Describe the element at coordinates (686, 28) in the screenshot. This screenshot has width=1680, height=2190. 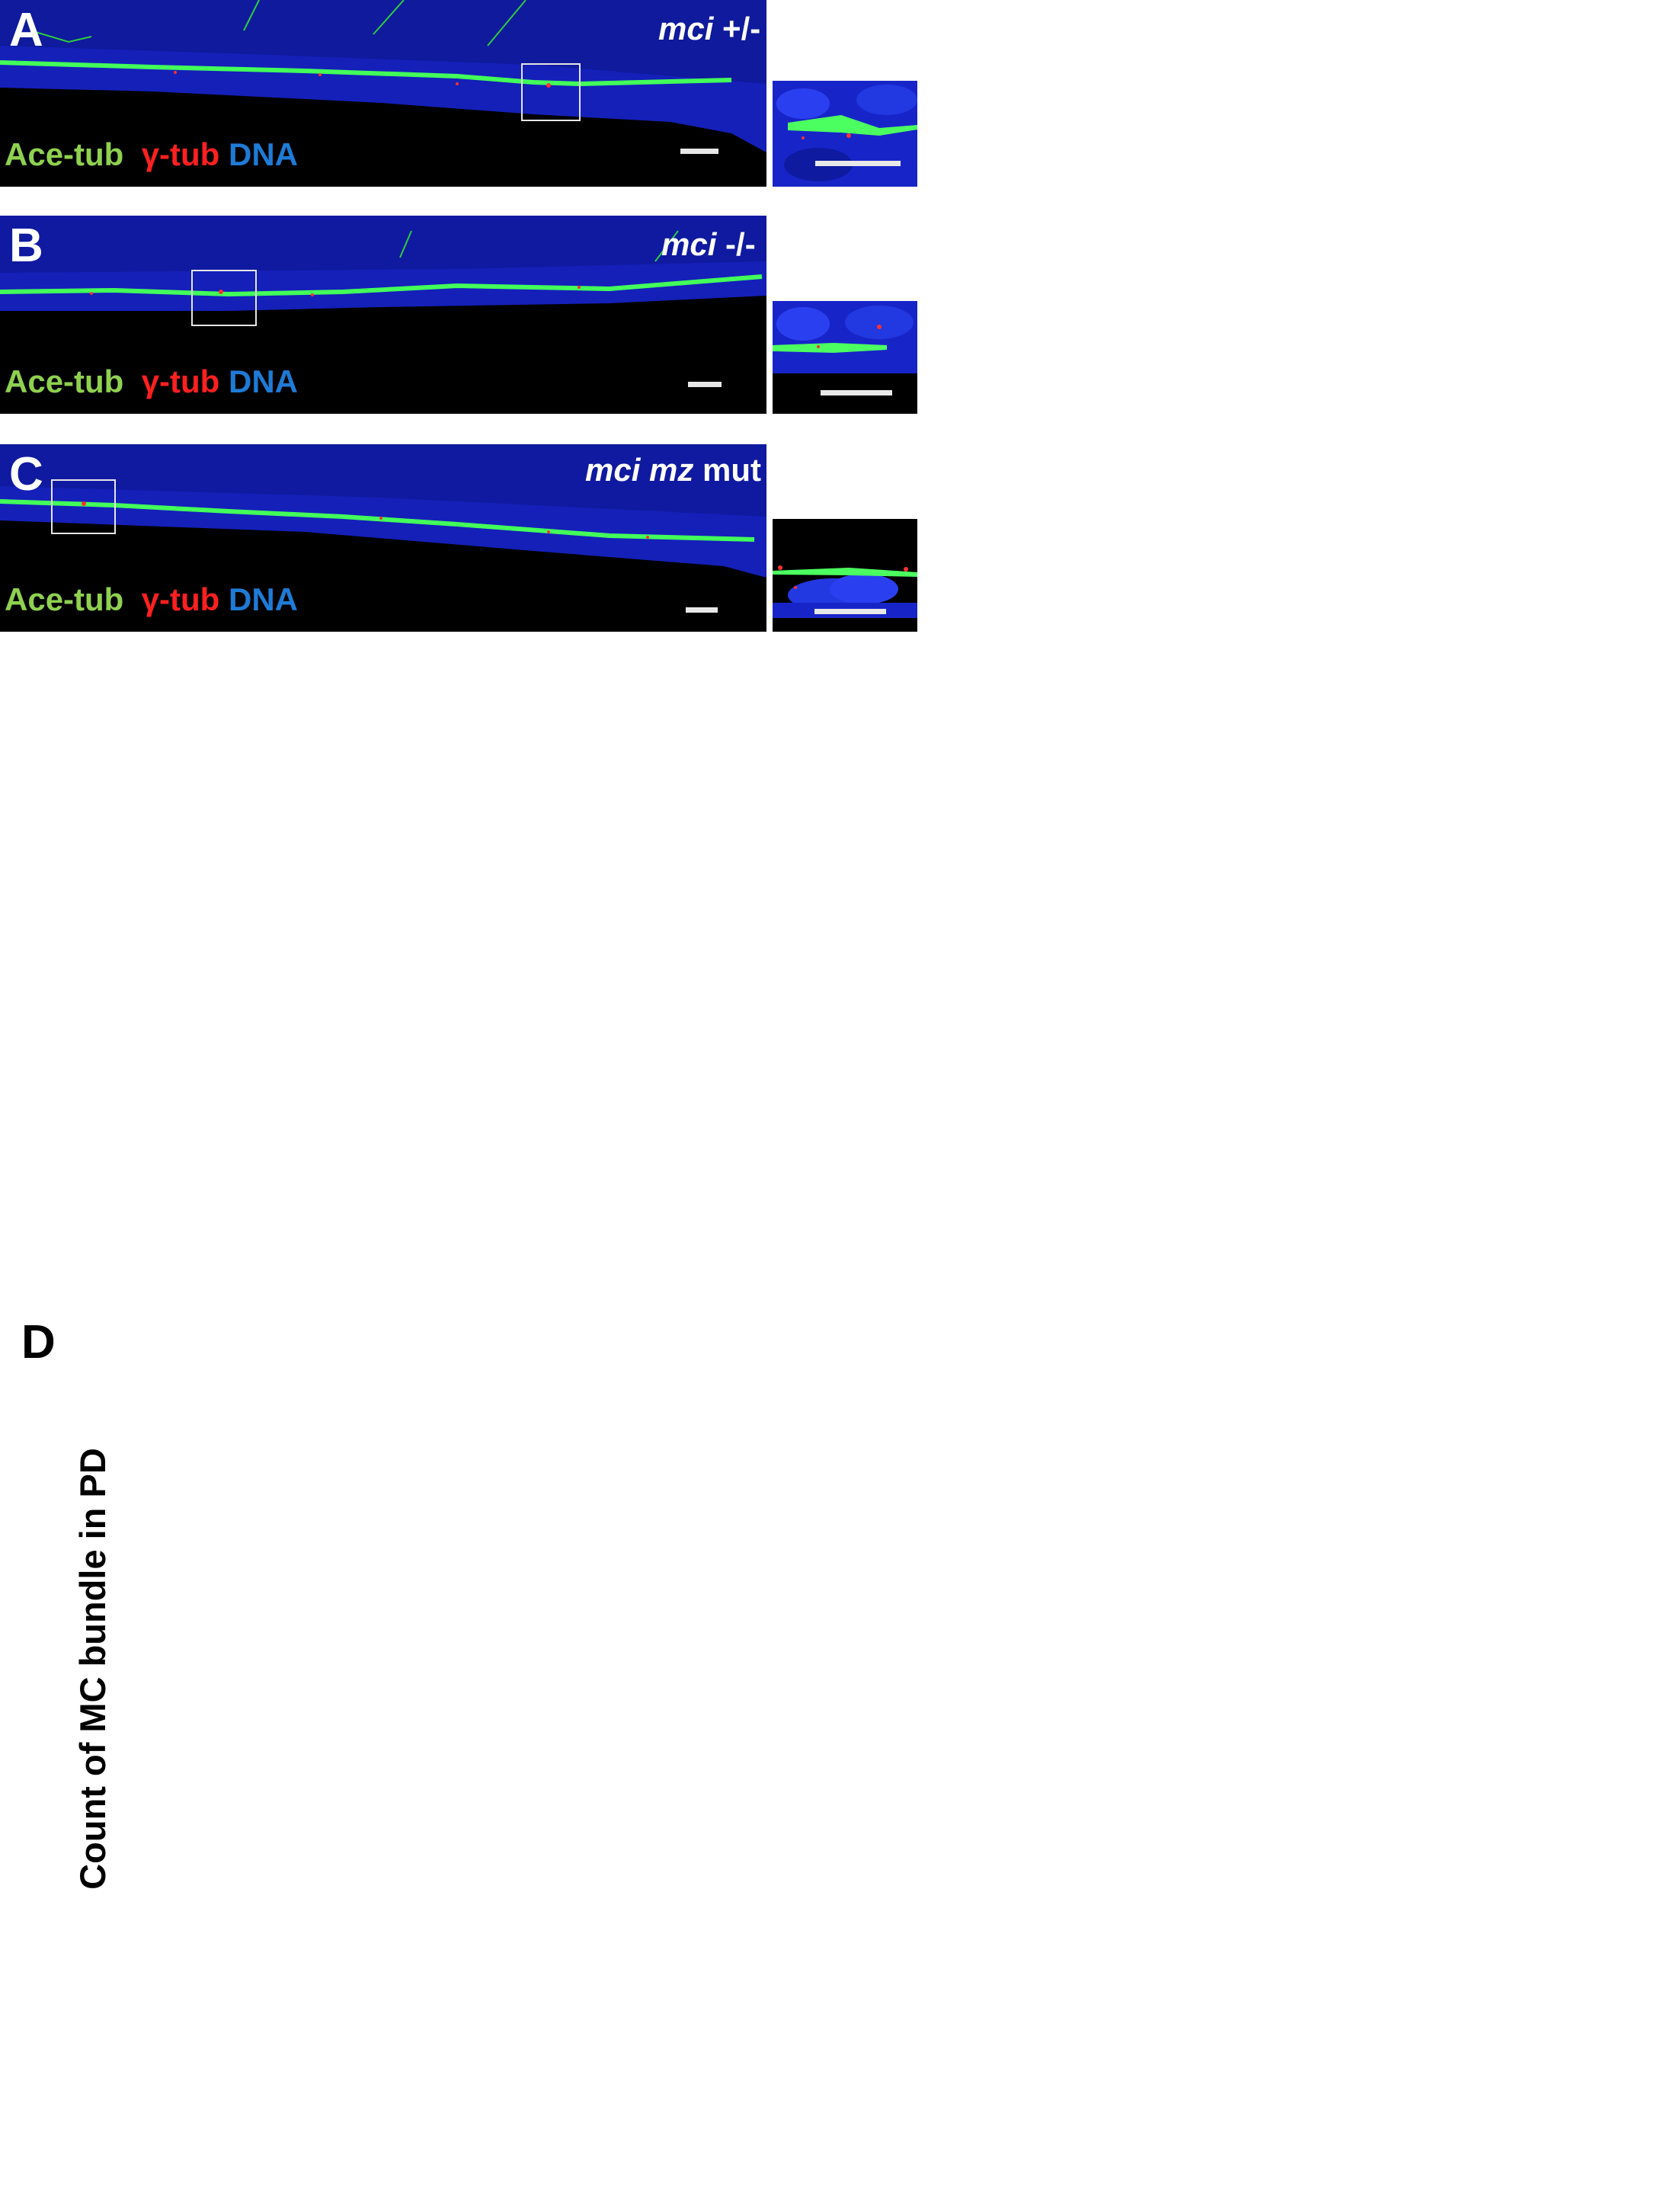
I see `genotype-italic-a: mci` at that location.